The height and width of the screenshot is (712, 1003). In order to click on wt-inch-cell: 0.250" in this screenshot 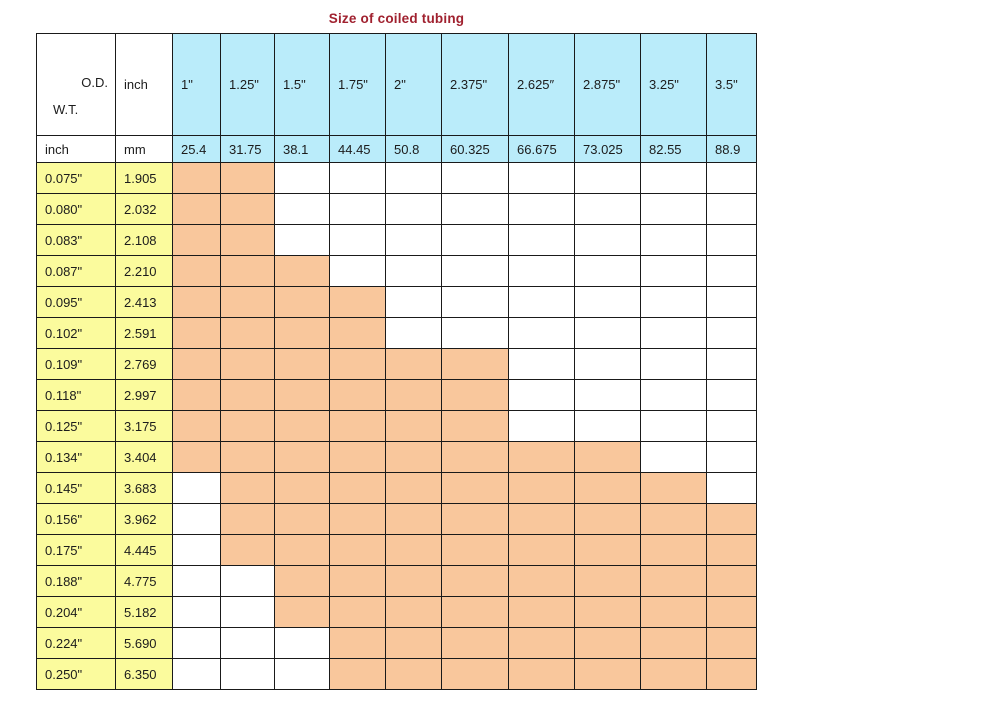, I will do `click(76, 674)`.